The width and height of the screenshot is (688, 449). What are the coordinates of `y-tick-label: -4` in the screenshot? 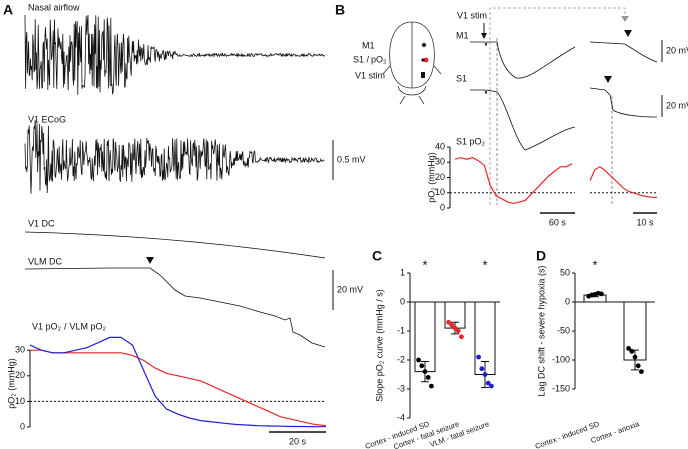 It's located at (401, 417).